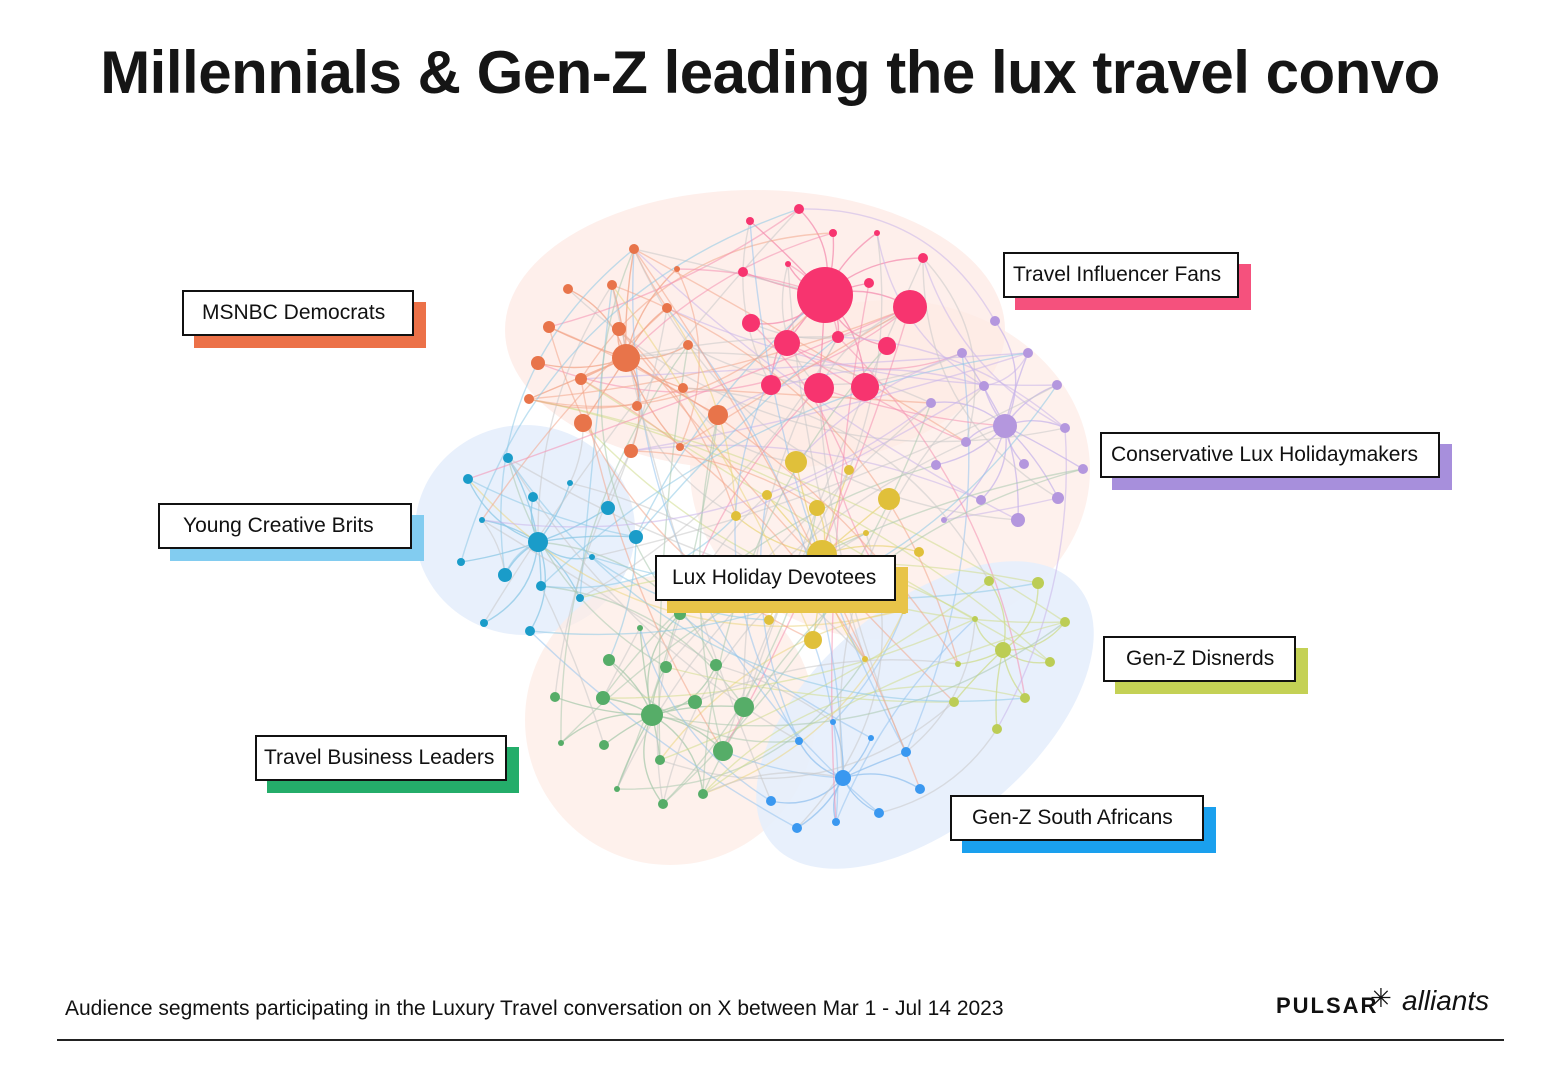 This screenshot has width=1560, height=1068. I want to click on segment-label-text: Gen-Z South Africans, so click(1077, 818).